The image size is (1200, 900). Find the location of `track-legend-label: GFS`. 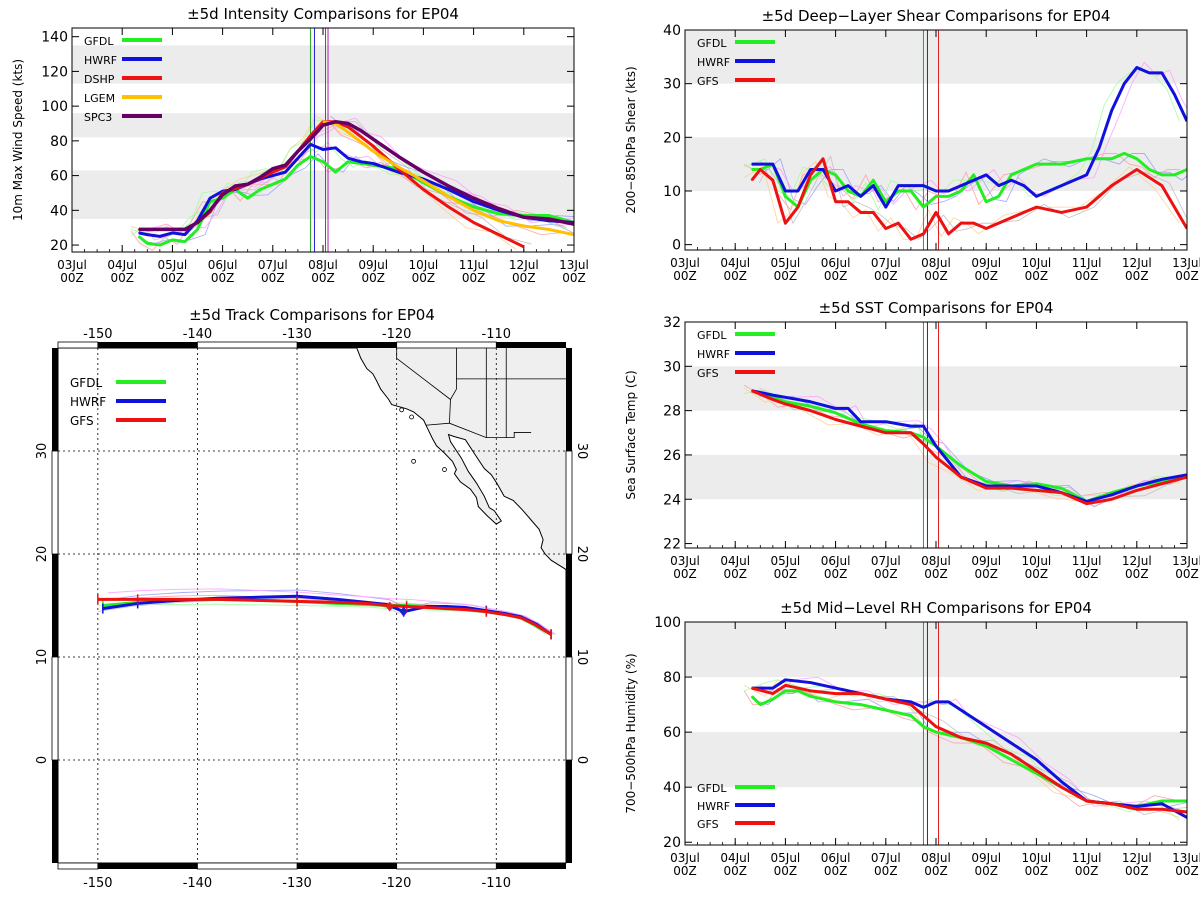

track-legend-label: GFS is located at coordinates (82, 421).